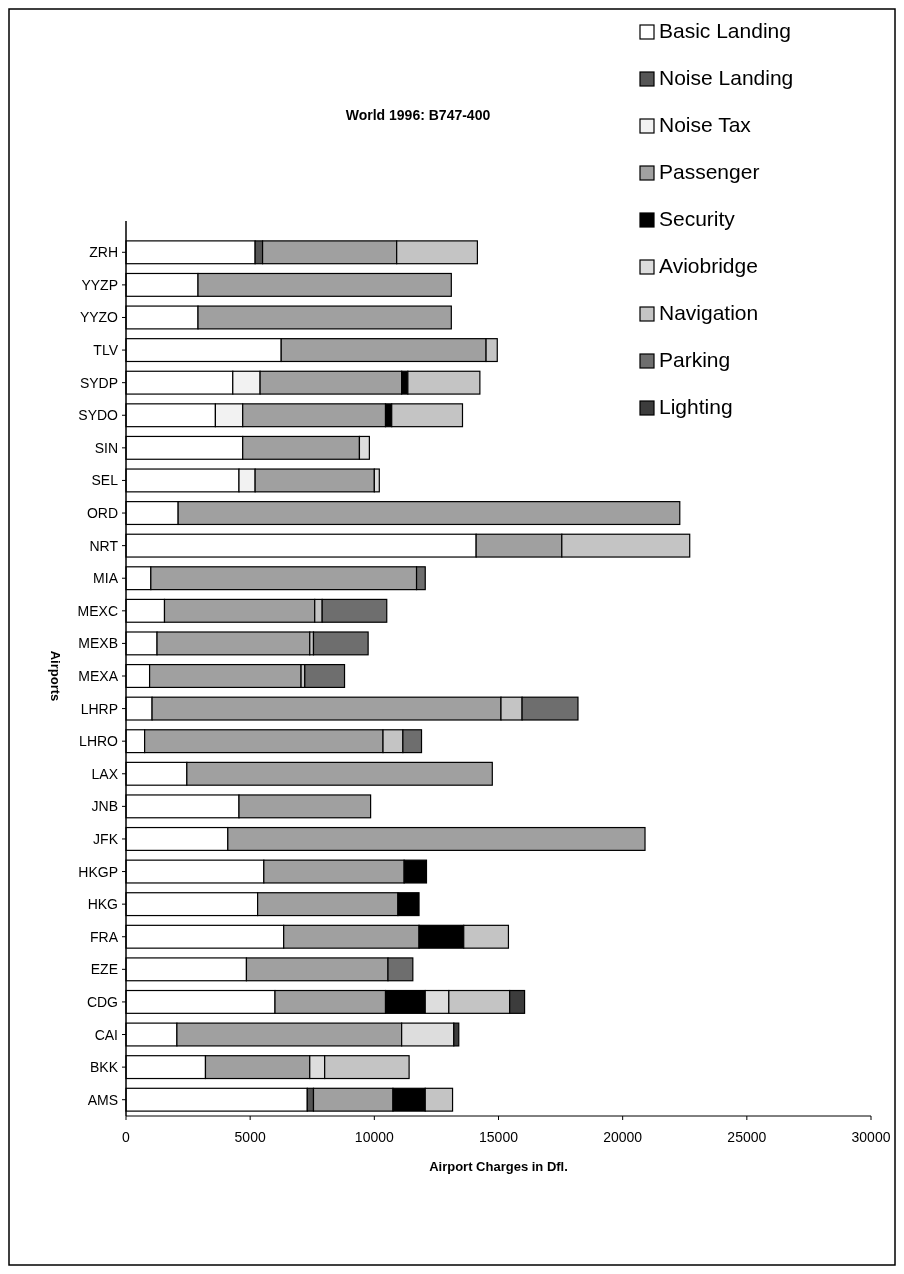 This screenshot has height=1274, width=904. What do you see at coordinates (106, 1034) in the screenshot?
I see `y-tick-label: CAI` at bounding box center [106, 1034].